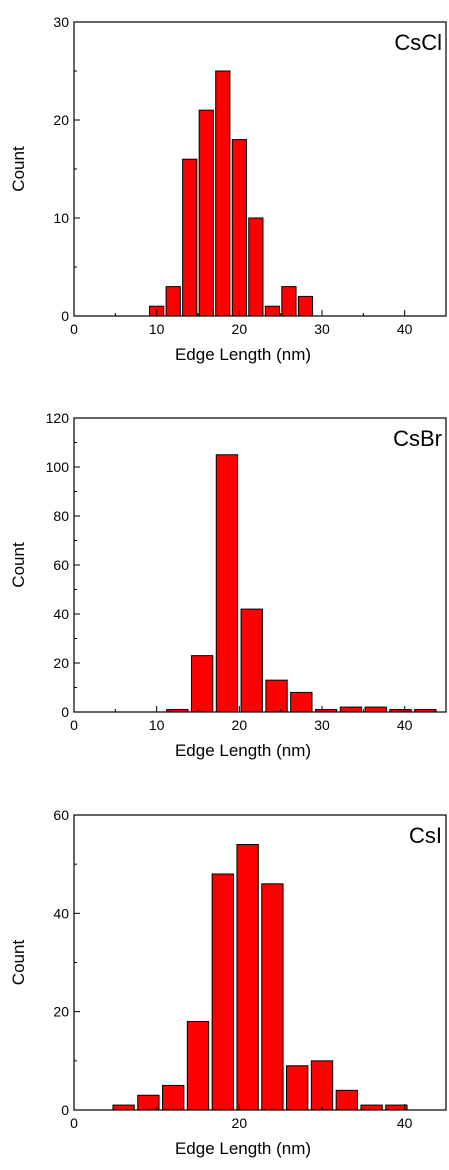 The image size is (449, 1170). Describe the element at coordinates (417, 438) in the screenshot. I see `panel-label: CsBr` at that location.